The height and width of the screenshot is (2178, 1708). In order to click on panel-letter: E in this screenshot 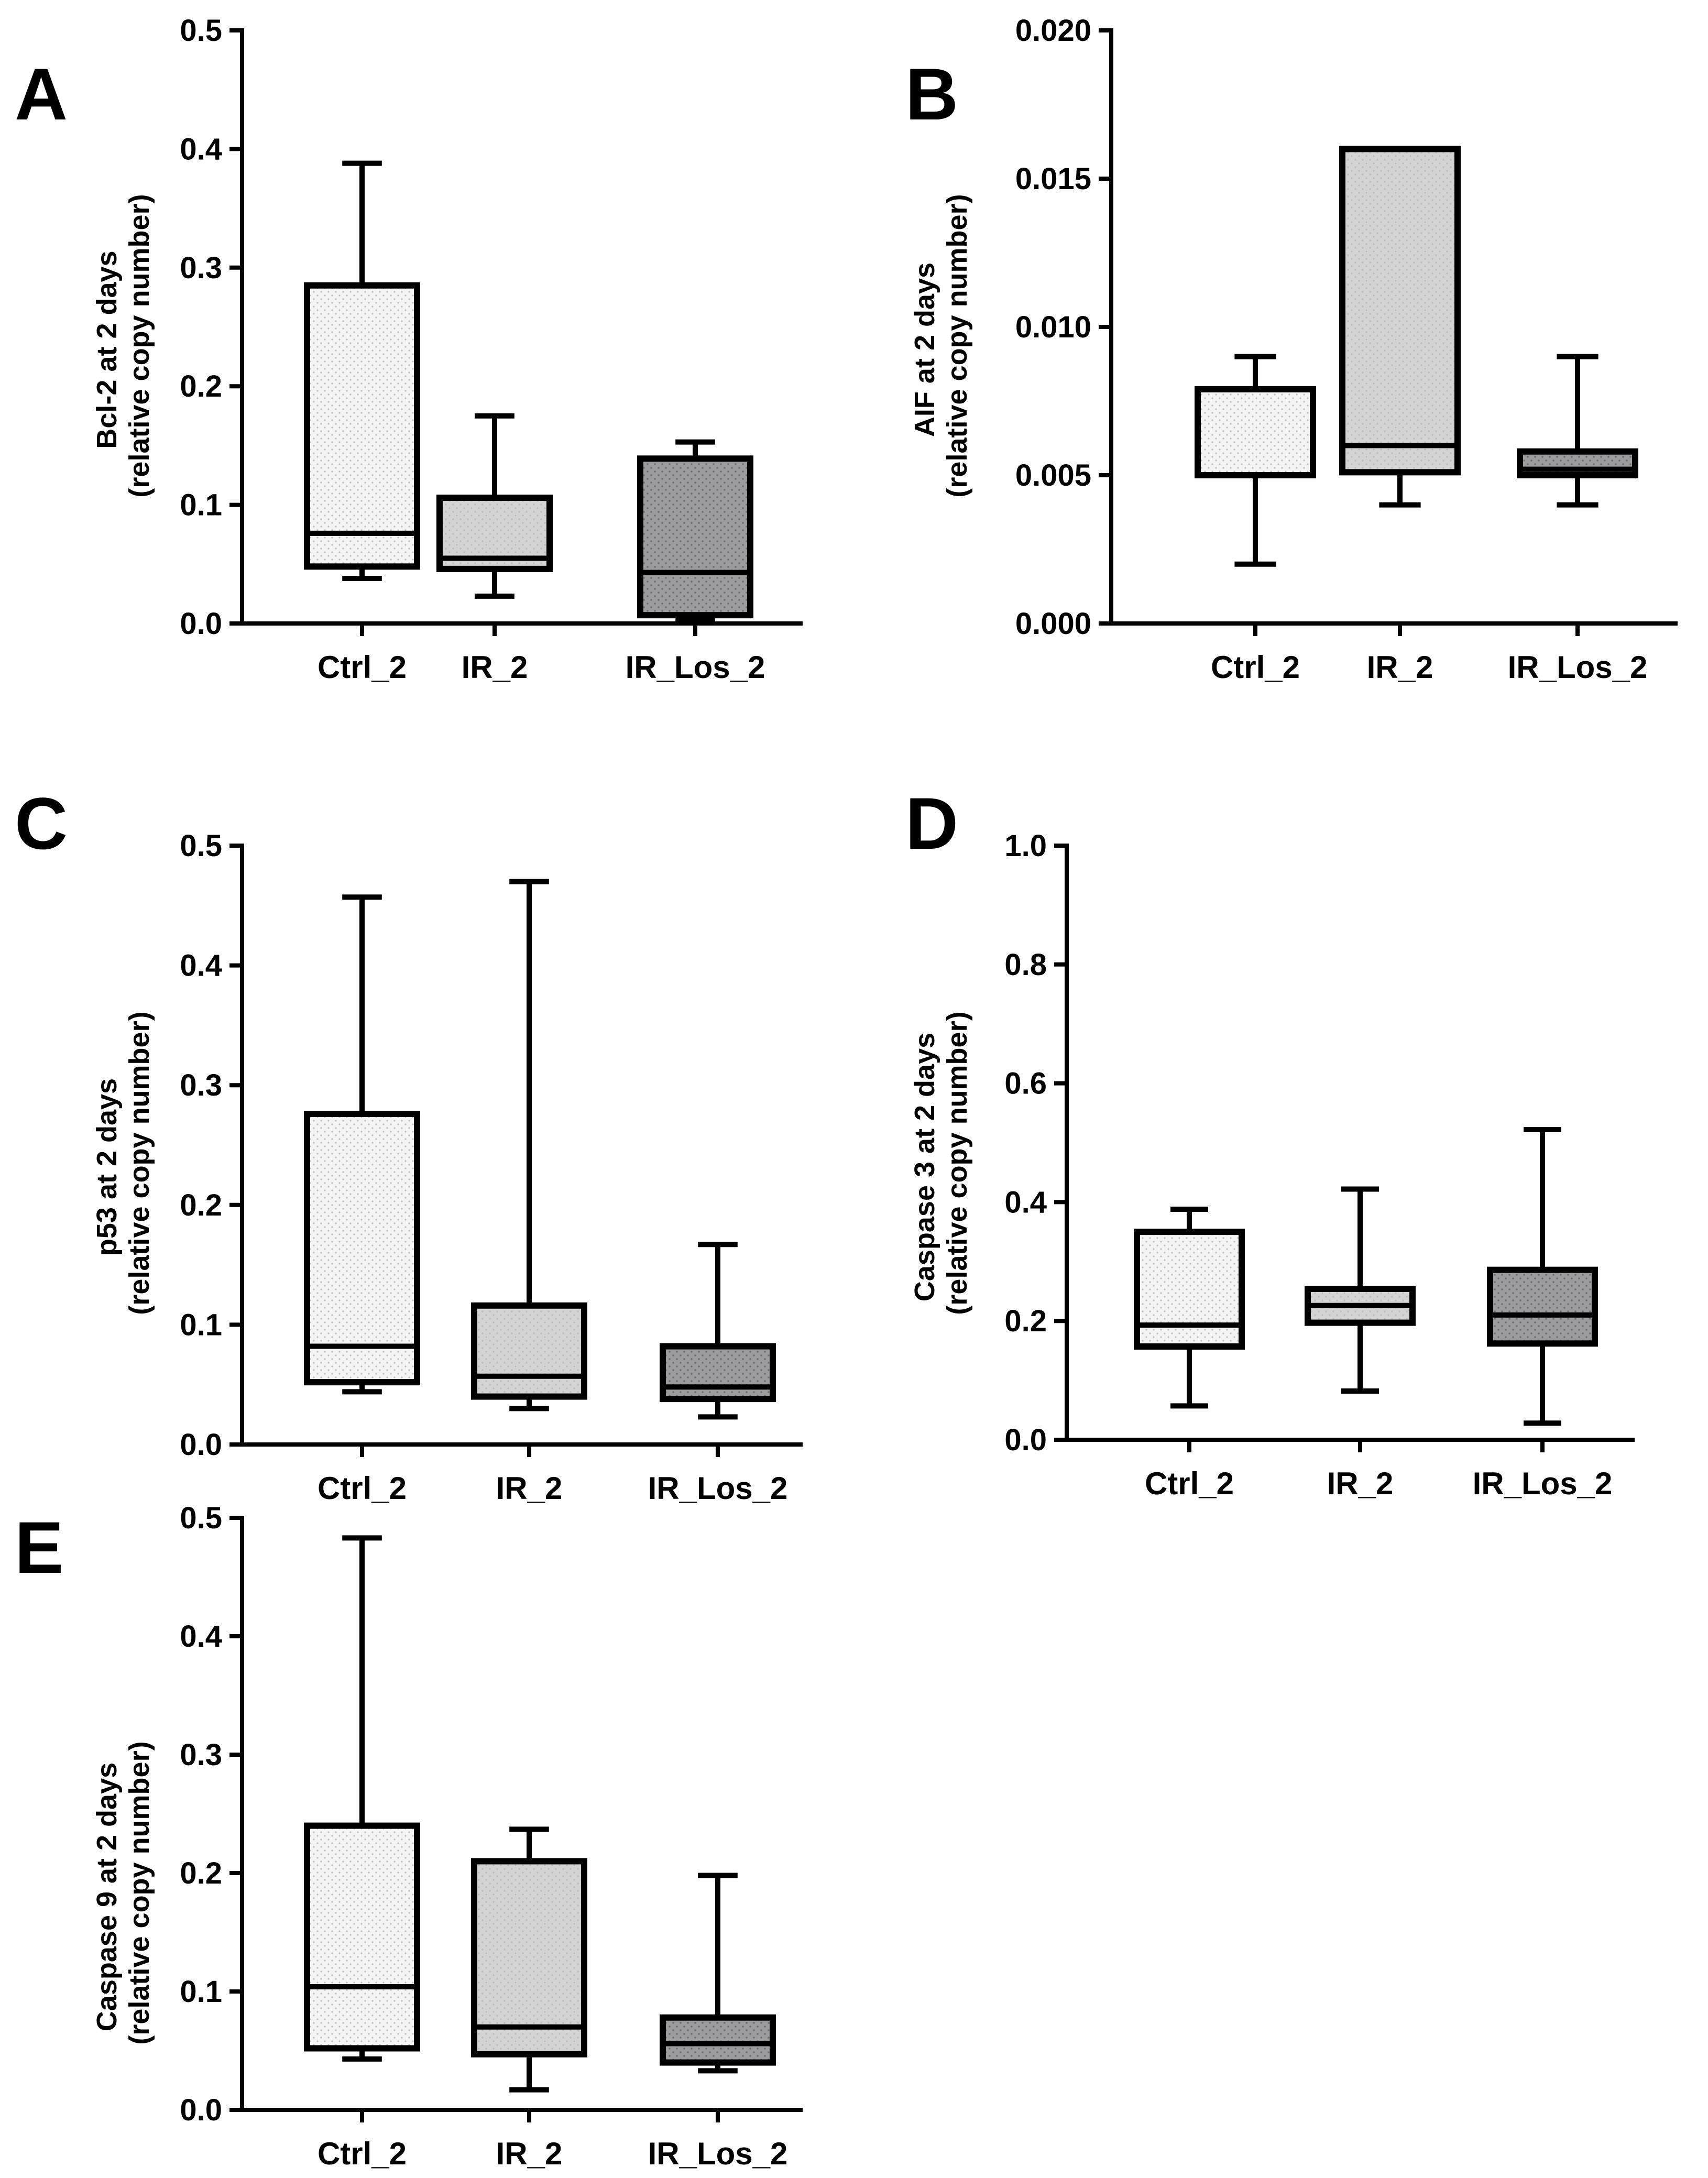, I will do `click(39, 1548)`.